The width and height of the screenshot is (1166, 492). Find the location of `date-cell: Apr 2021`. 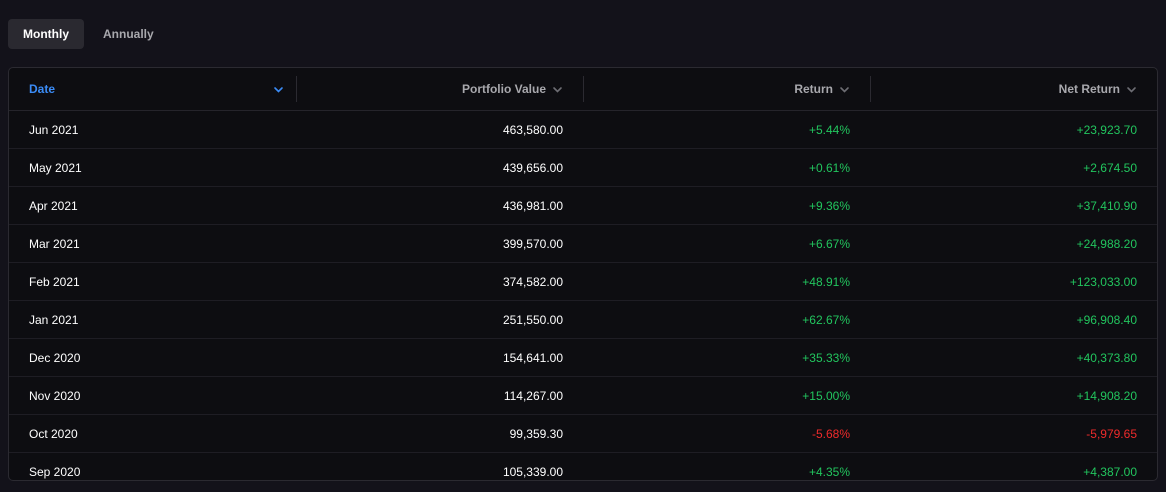

date-cell: Apr 2021 is located at coordinates (53, 205).